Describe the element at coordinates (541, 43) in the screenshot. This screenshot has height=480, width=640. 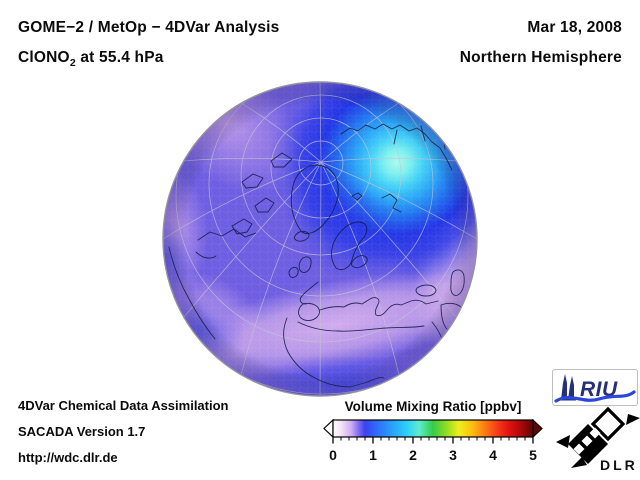
I see `date-region-block: Mar 18, 2008 Northern Hemisphere` at that location.